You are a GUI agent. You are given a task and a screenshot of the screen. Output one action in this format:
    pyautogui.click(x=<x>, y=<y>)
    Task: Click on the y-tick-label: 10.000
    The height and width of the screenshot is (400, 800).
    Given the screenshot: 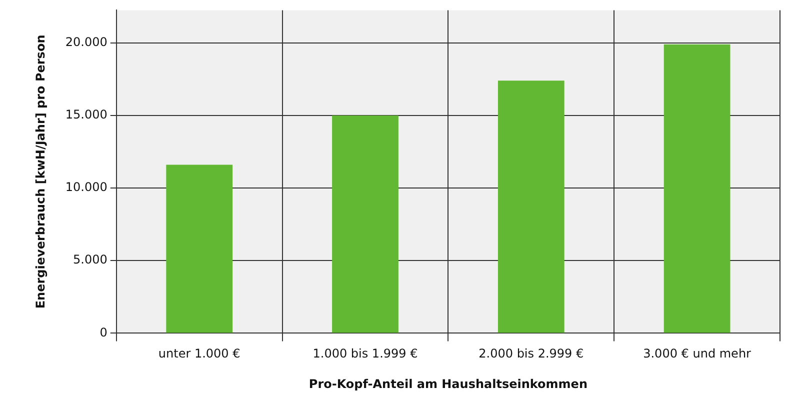 What is the action you would take?
    pyautogui.click(x=86, y=187)
    